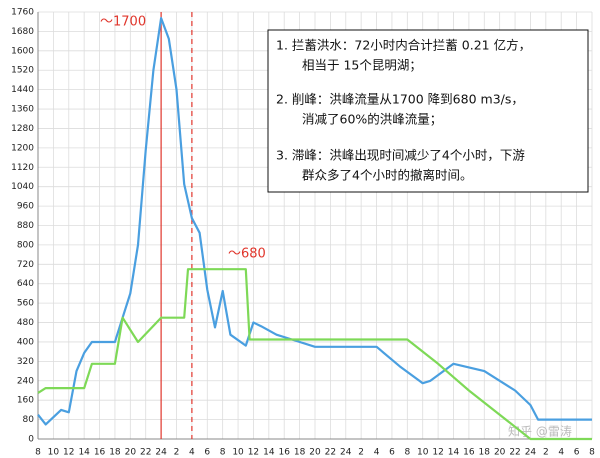  I want to click on y-tick-label: 320, so click(25, 362).